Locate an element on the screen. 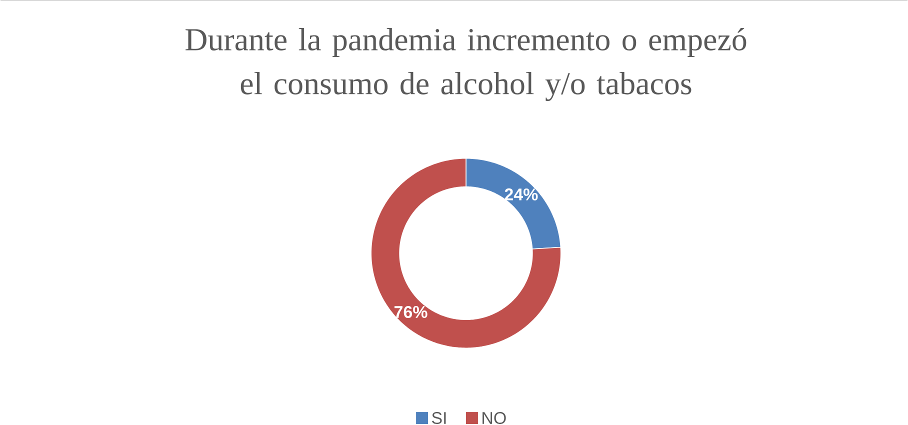 The height and width of the screenshot is (425, 908). chart-title: Durante la pandemia incremento o empezó el consumo de alcohol y/o tabacos is located at coordinates (466, 65).